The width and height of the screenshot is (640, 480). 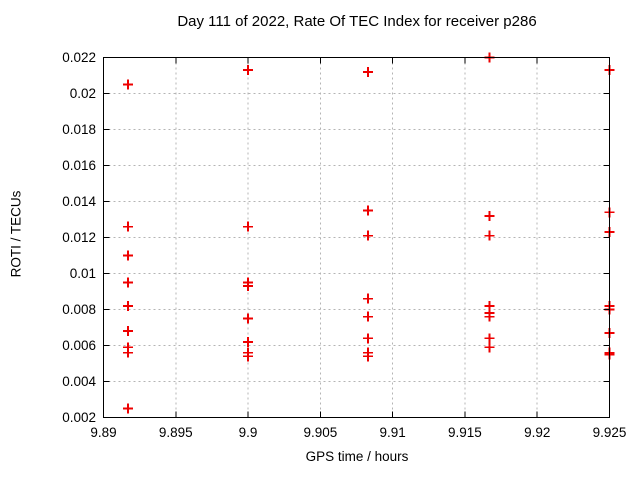 I want to click on x-tick-label: 9.925, so click(x=610, y=432).